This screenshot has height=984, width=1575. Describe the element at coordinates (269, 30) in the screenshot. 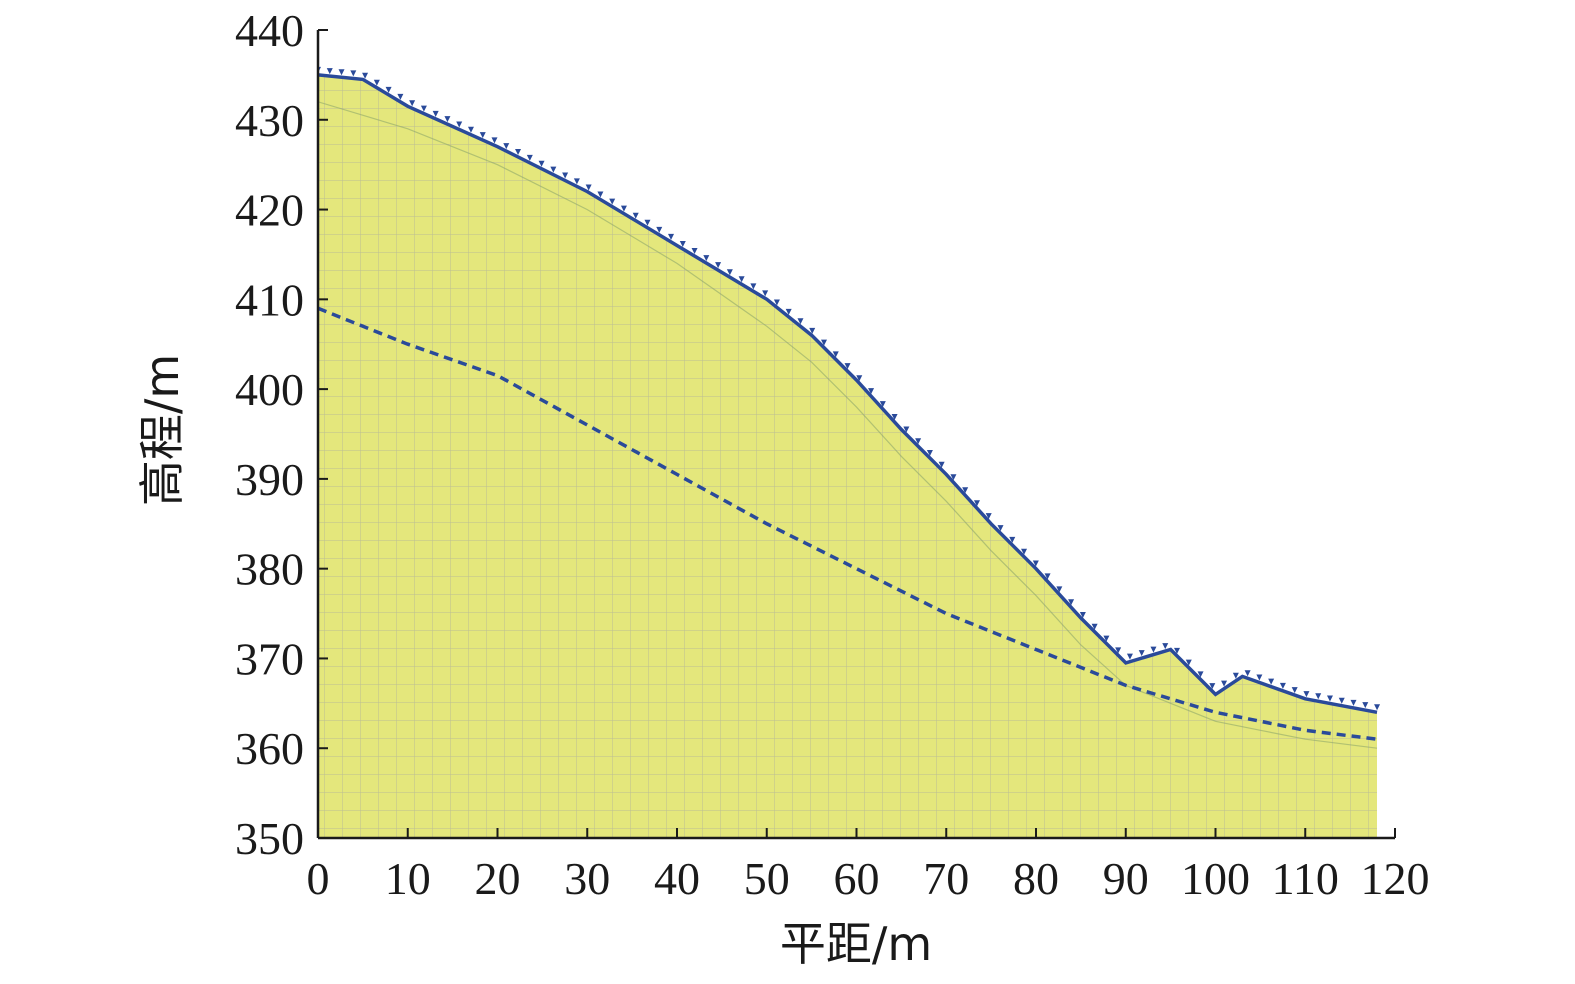

I see `y-tick-label: 440` at that location.